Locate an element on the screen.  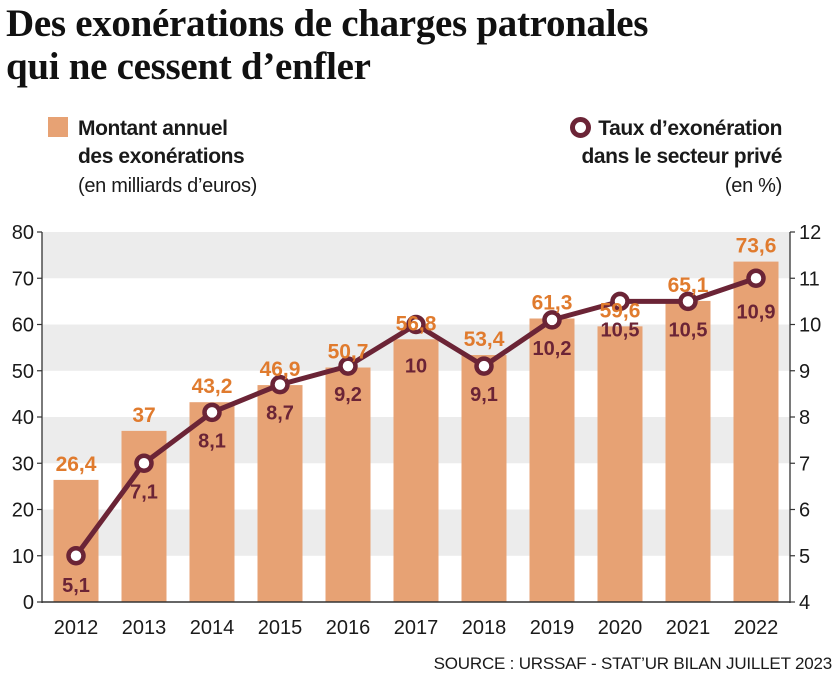
x-tick-2017: 2017 is located at coordinates (416, 628).